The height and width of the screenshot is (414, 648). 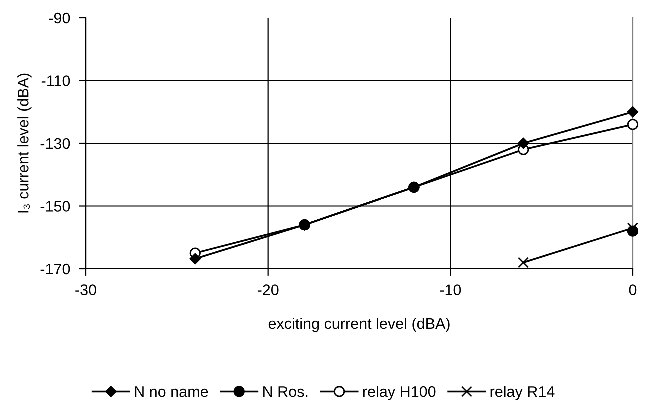 I want to click on y-tick-label: -130, so click(x=55, y=144).